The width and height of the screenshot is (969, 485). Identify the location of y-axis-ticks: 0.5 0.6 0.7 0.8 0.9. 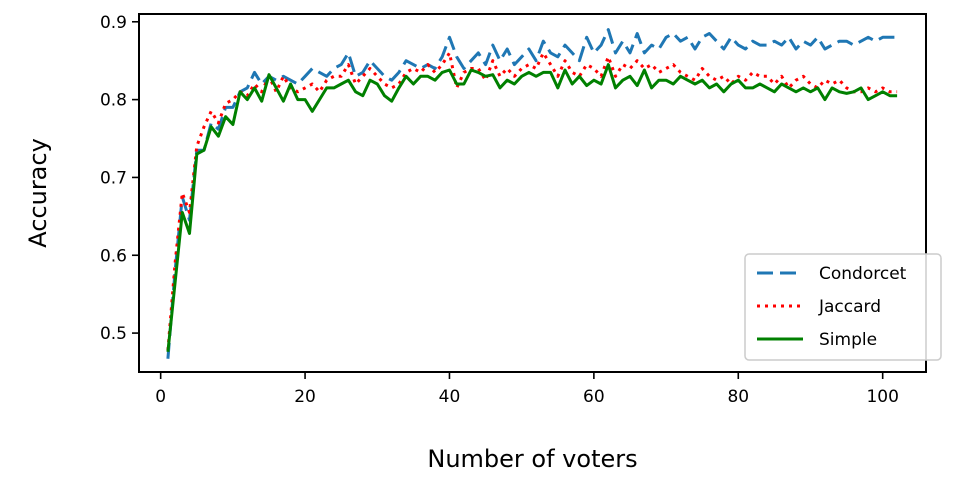
(119, 178).